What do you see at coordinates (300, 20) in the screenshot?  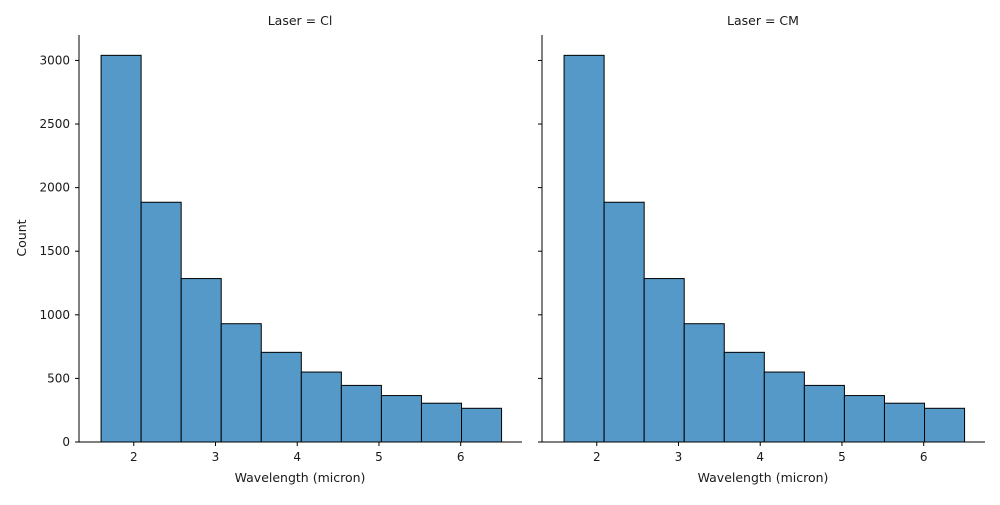 I see `facet-title: Laser = Cl` at bounding box center [300, 20].